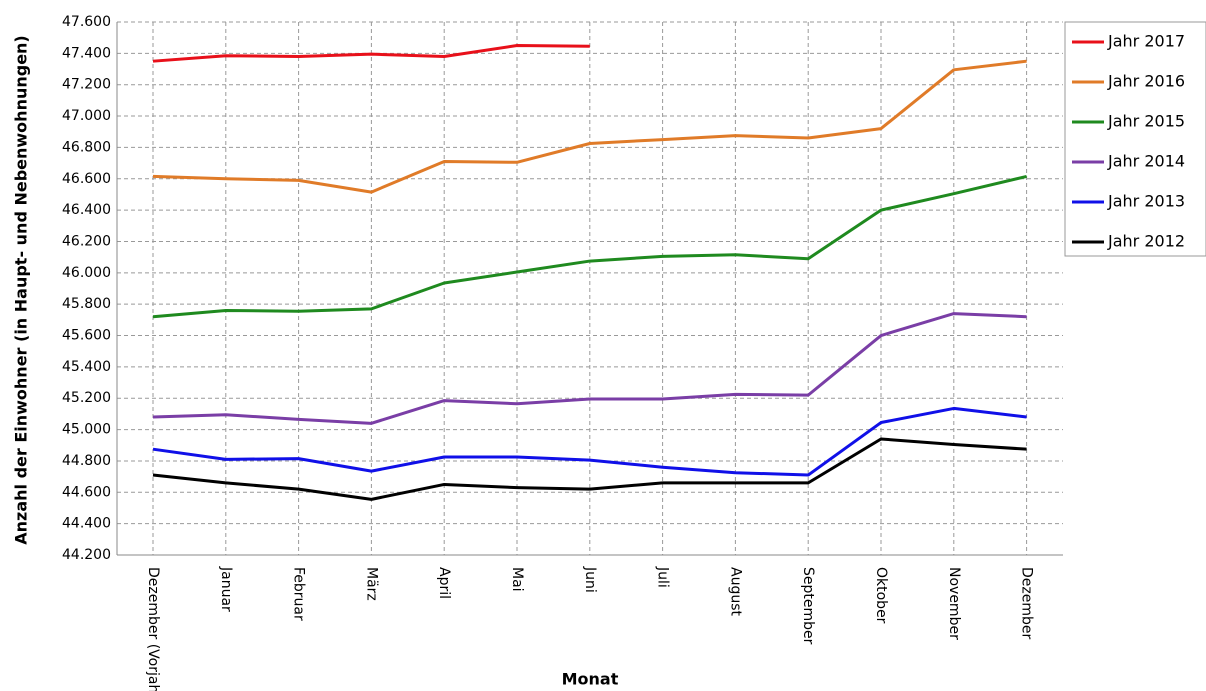 The image size is (1206, 691). I want to click on x-tick-label: Juli, so click(663, 577).